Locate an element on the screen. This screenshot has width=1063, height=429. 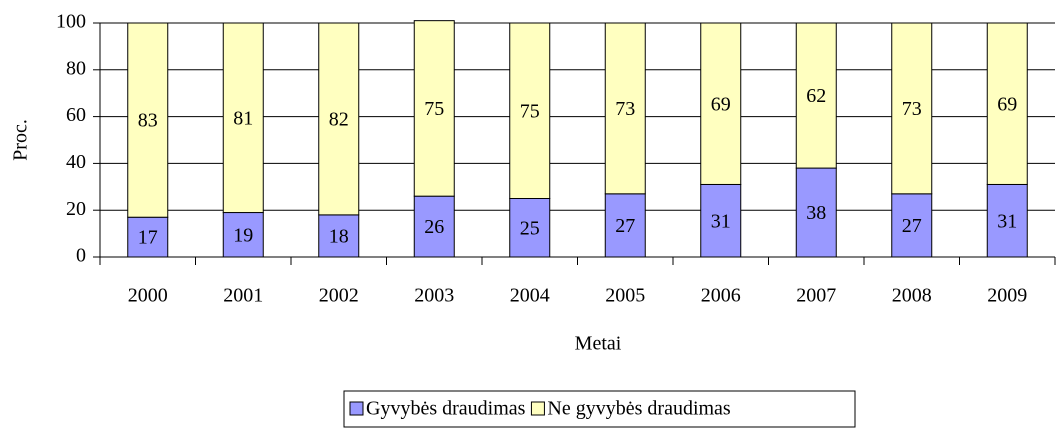
data-label: 17 is located at coordinates (148, 238).